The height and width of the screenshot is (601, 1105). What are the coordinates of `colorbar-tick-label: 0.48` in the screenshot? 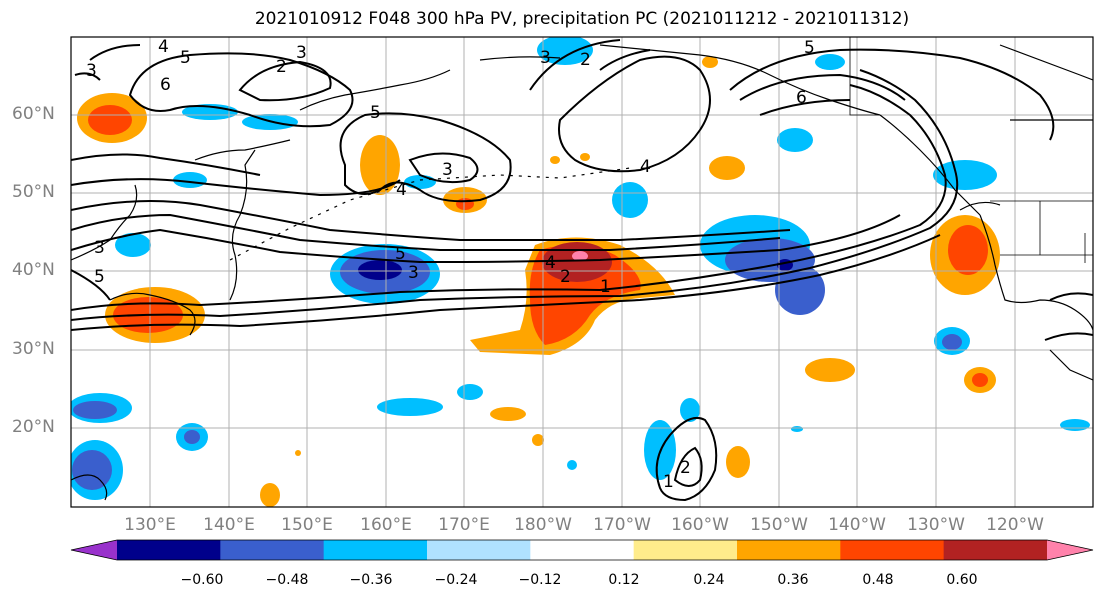 It's located at (878, 580).